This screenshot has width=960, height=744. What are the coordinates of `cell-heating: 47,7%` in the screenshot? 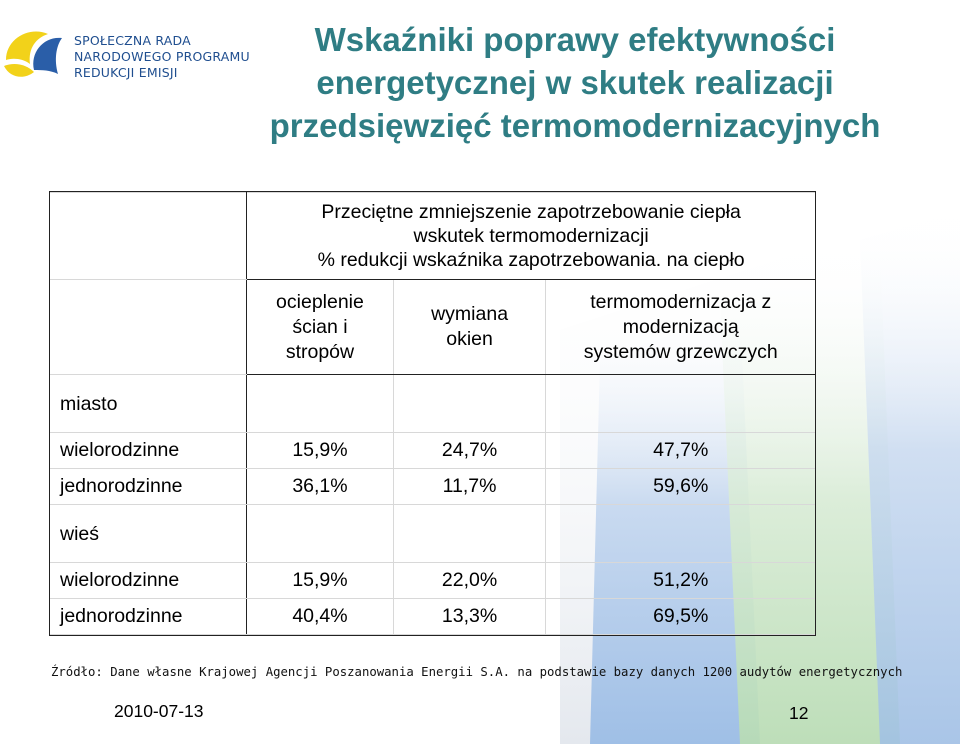 It's located at (680, 450).